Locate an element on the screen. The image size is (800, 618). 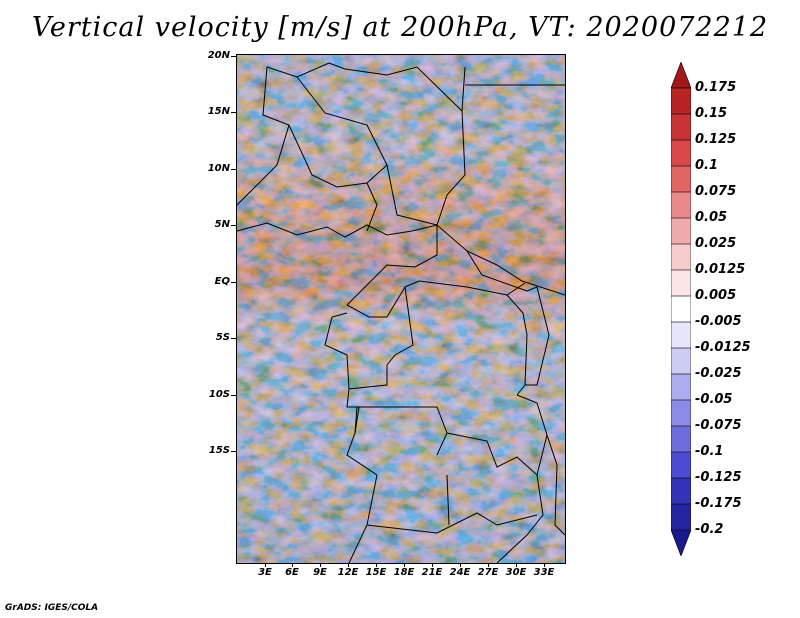
colorbar-label: -0.175 is located at coordinates (718, 503).